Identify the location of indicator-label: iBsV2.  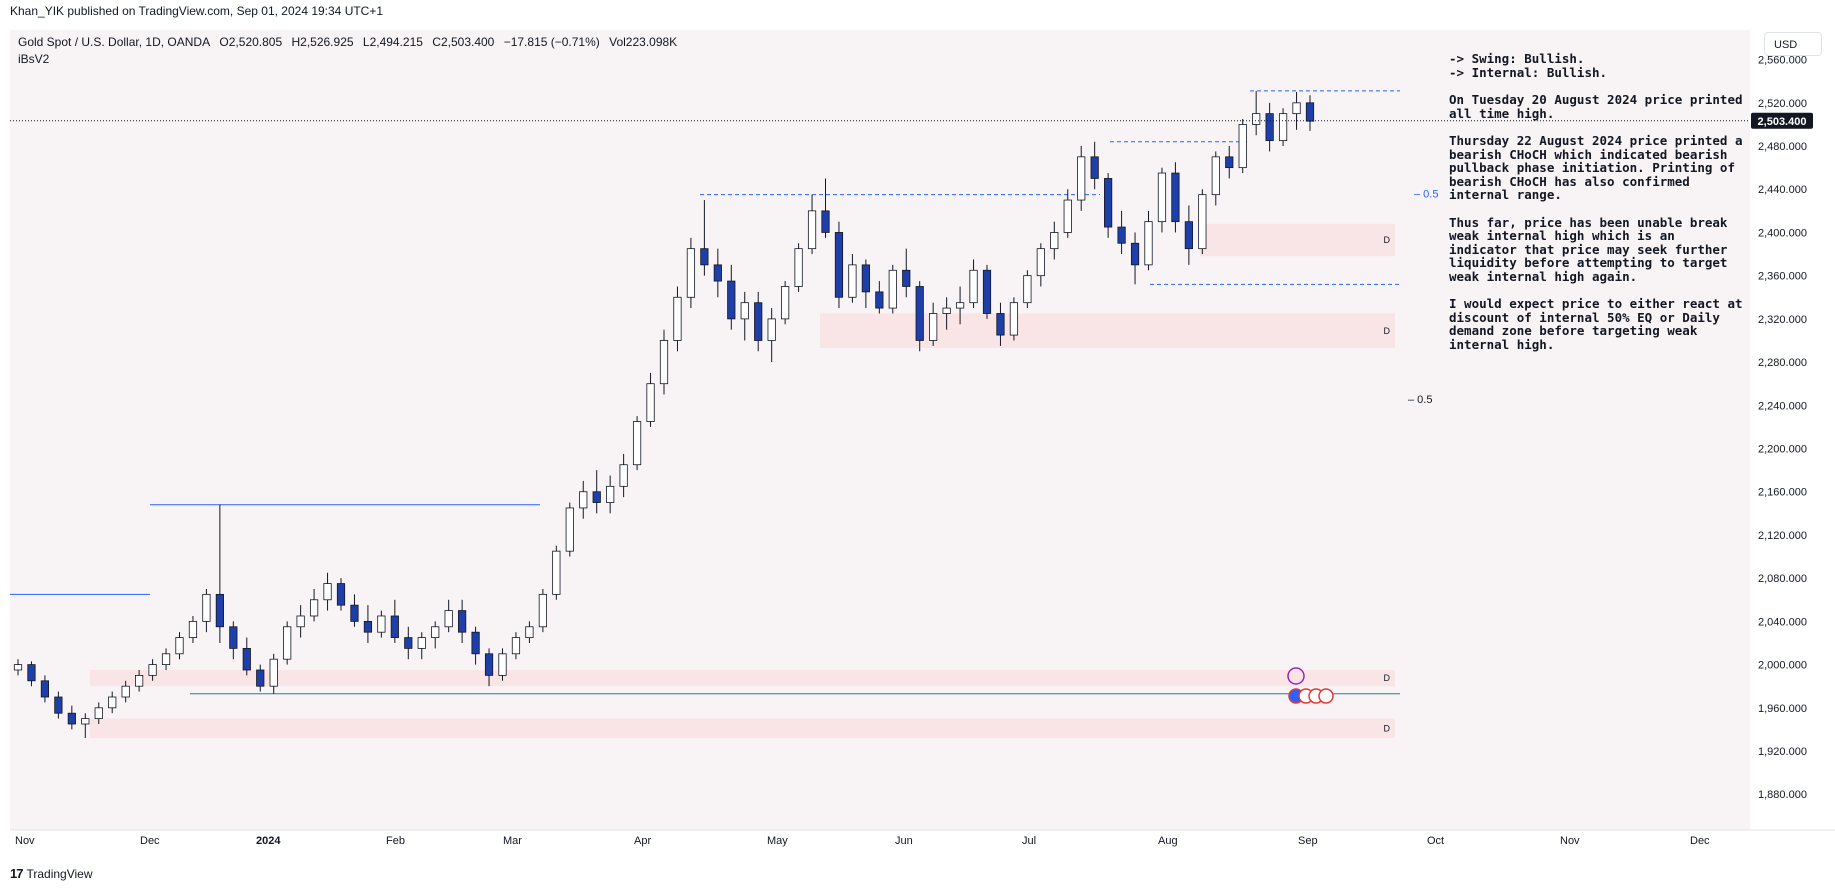
(34, 59).